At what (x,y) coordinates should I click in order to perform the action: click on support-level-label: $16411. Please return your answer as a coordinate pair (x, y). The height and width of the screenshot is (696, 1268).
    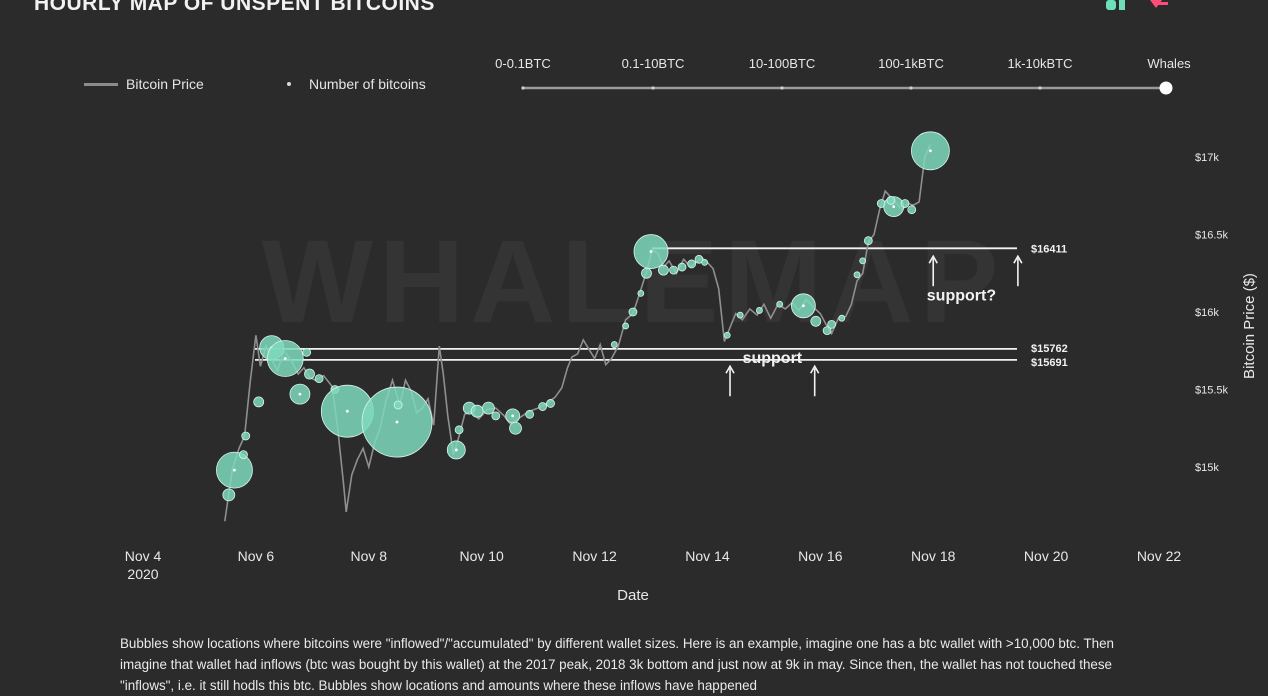
    Looking at the image, I should click on (1049, 249).